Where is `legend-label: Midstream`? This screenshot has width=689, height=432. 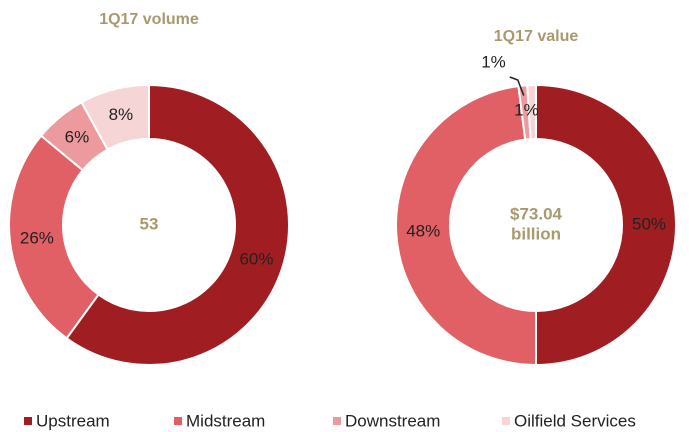
legend-label: Midstream is located at coordinates (225, 420).